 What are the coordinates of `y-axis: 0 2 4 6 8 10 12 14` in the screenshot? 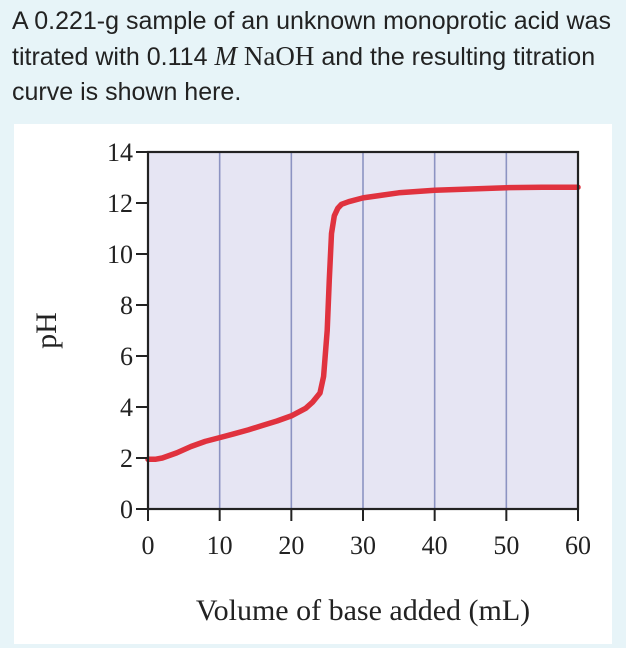 It's located at (127, 331).